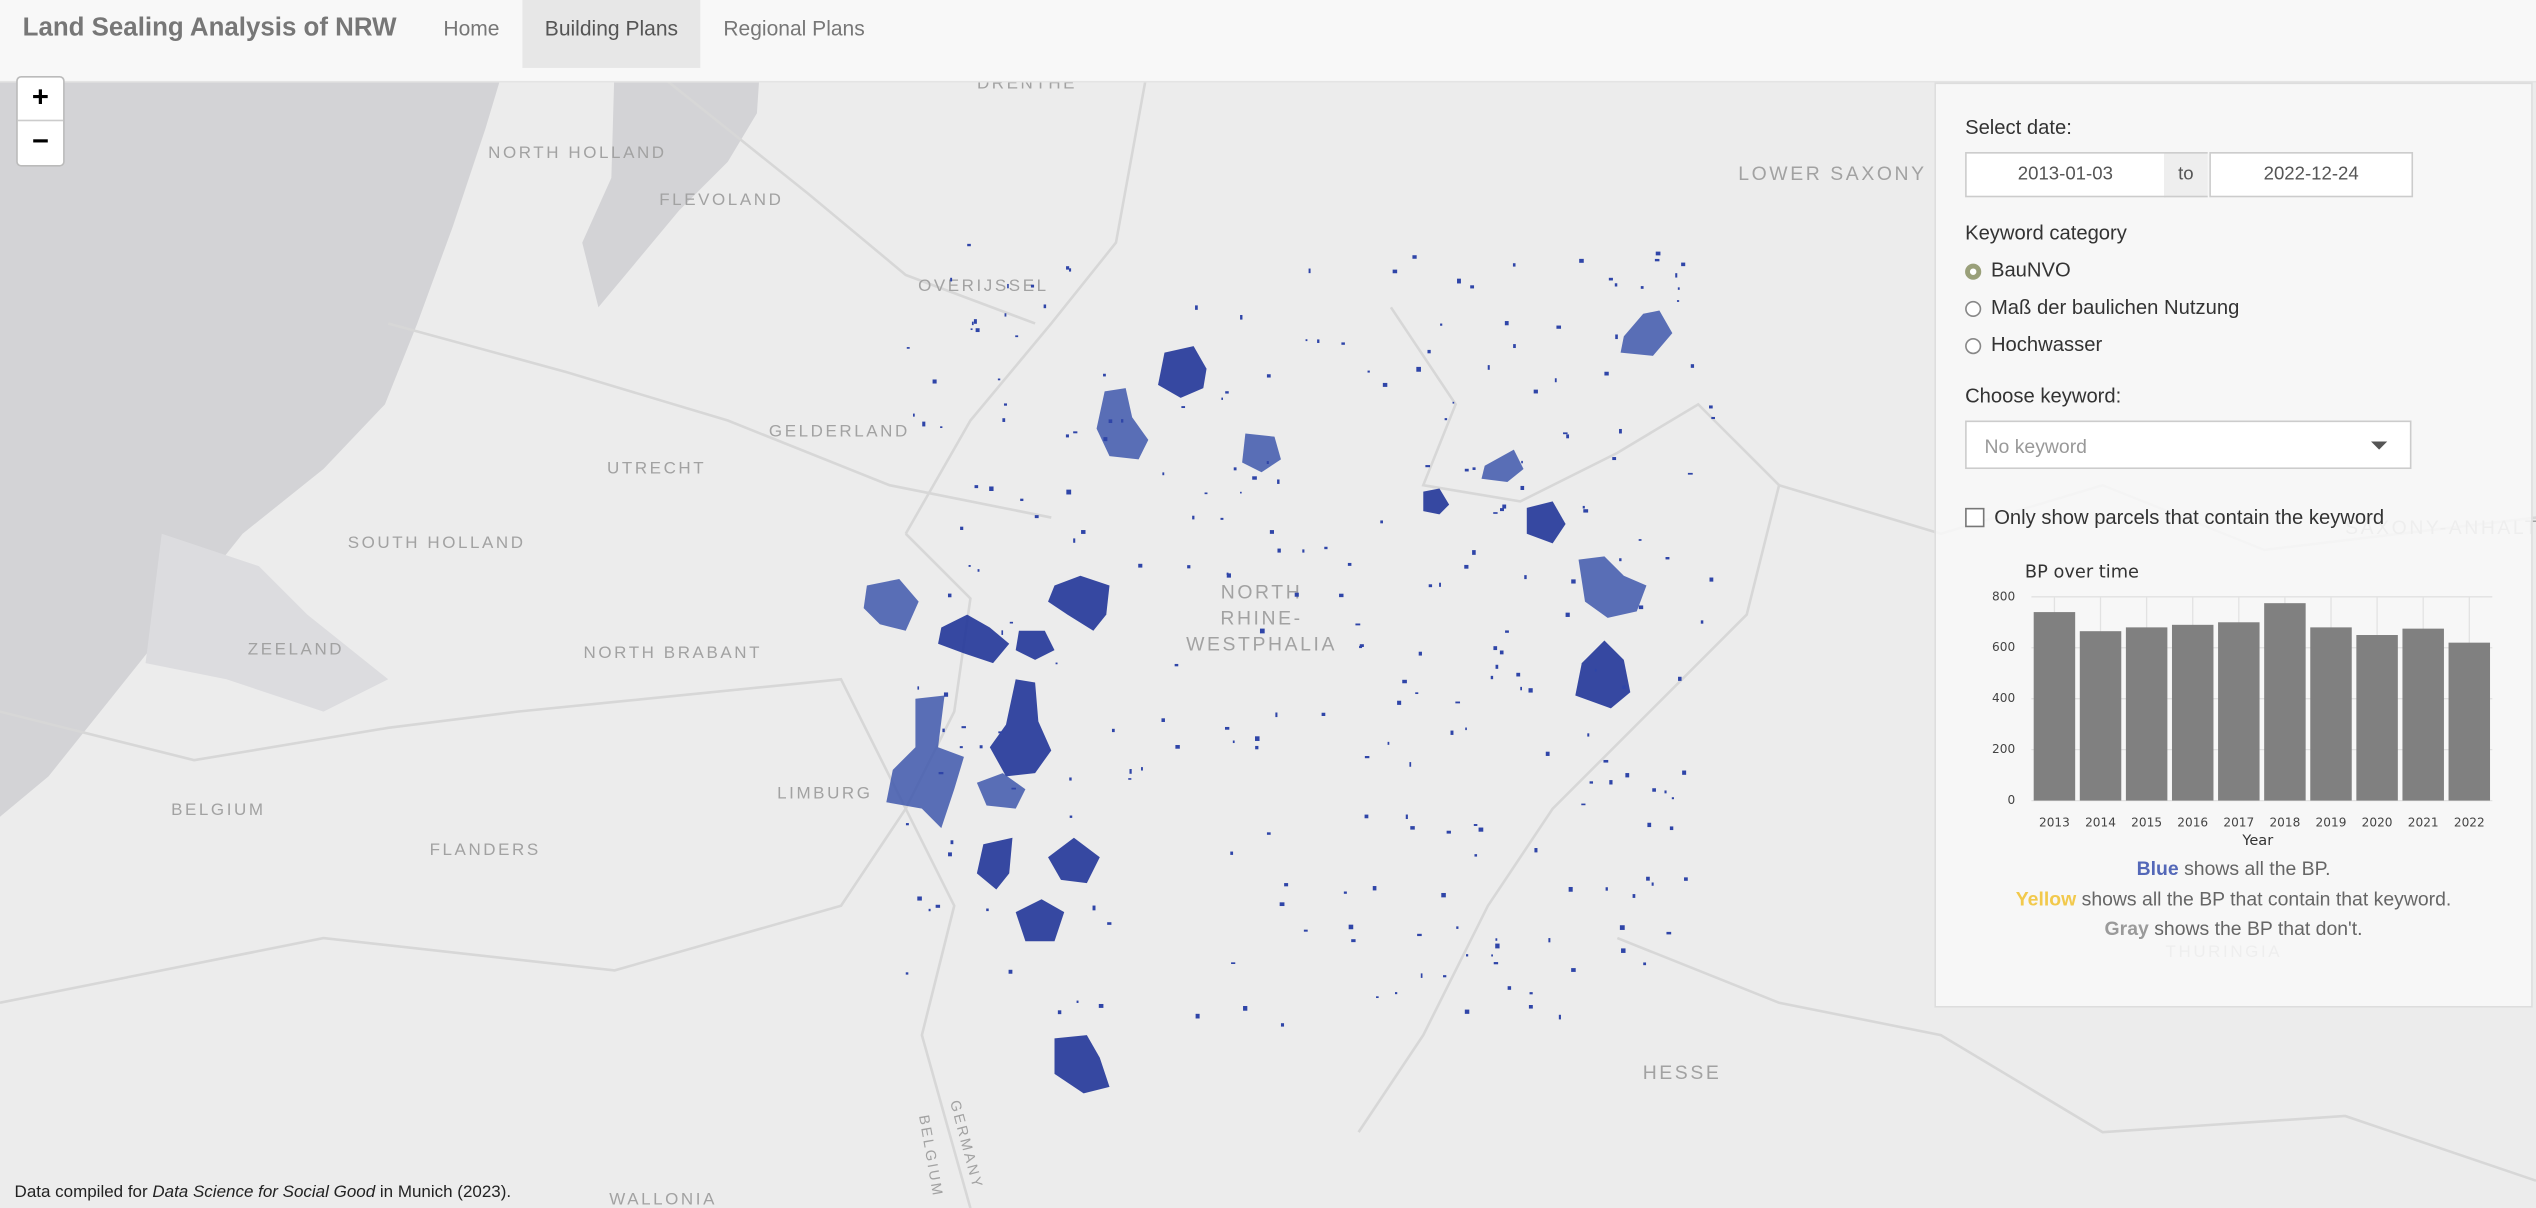 This screenshot has width=2536, height=1208. What do you see at coordinates (794, 28) in the screenshot?
I see `nav-item: Regional Plans` at bounding box center [794, 28].